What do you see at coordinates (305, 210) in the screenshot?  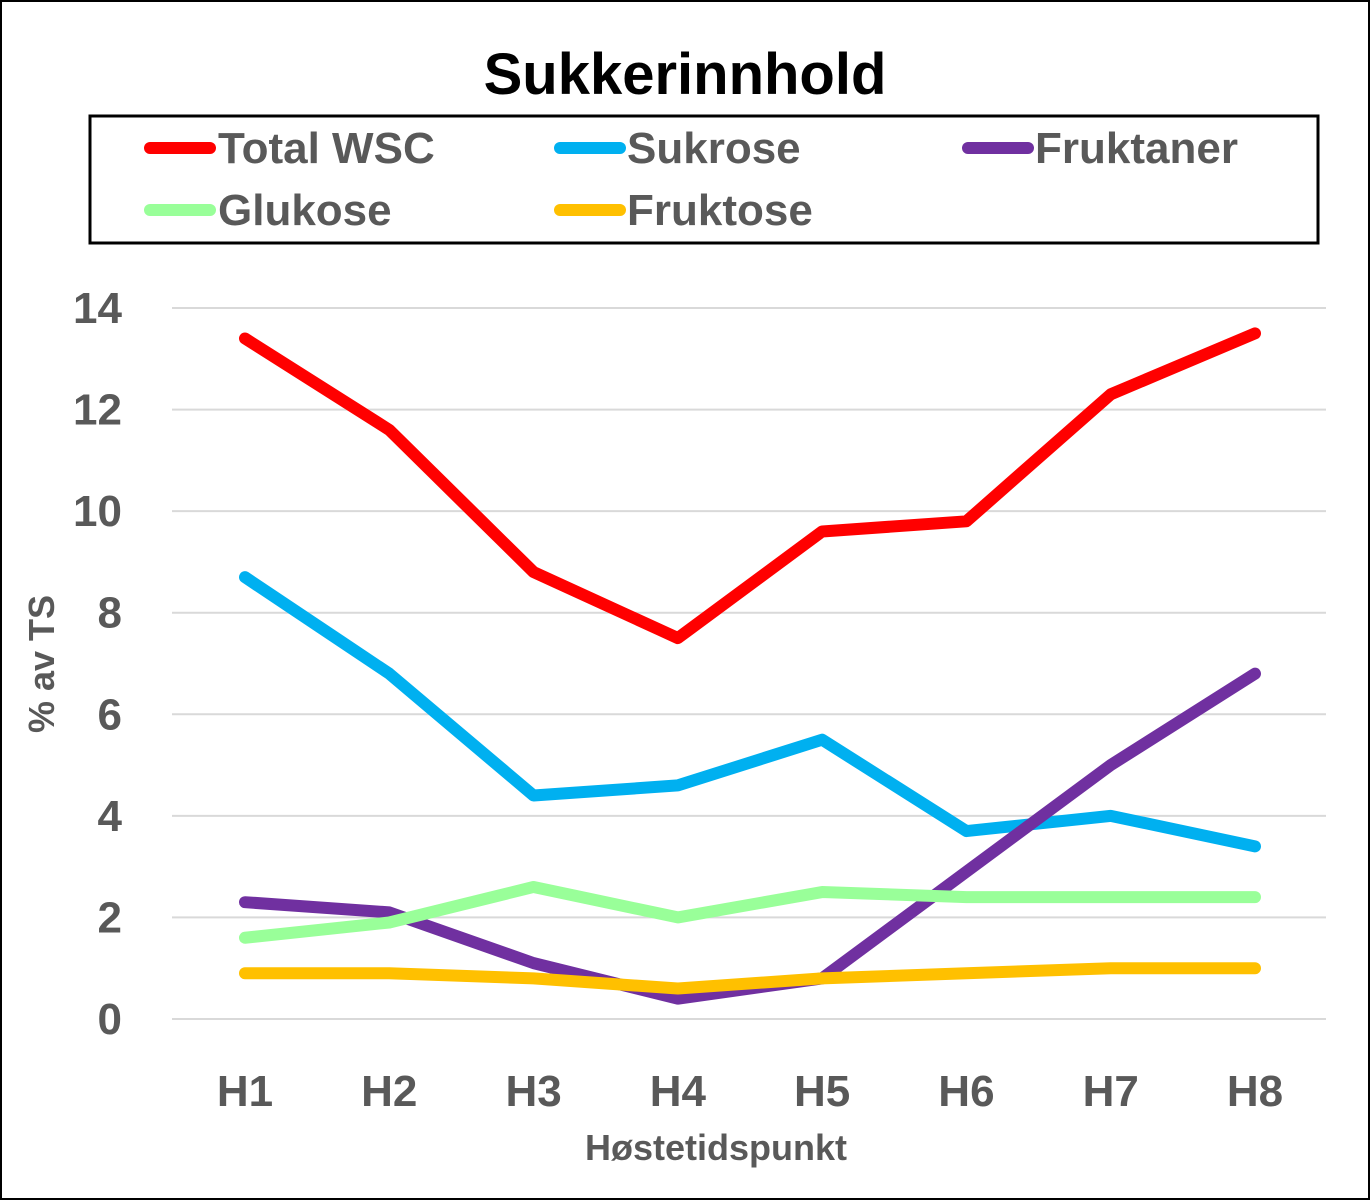 I see `legend-label: Glukose` at bounding box center [305, 210].